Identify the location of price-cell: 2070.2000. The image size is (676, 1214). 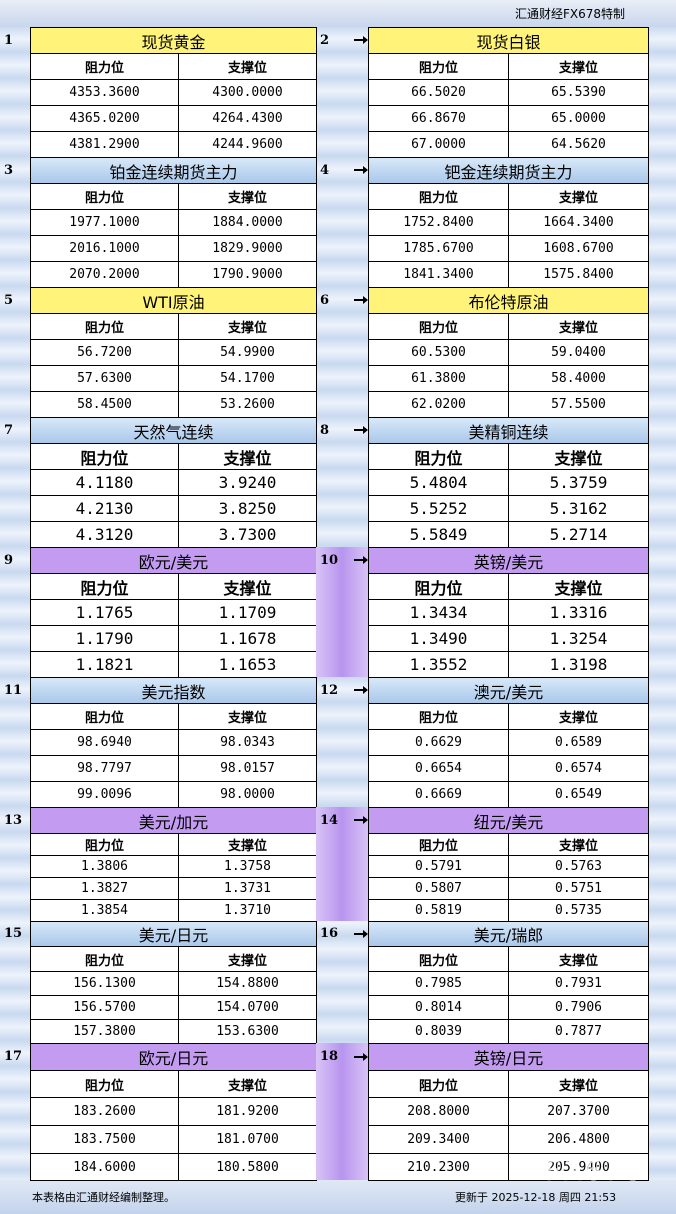
(104, 274).